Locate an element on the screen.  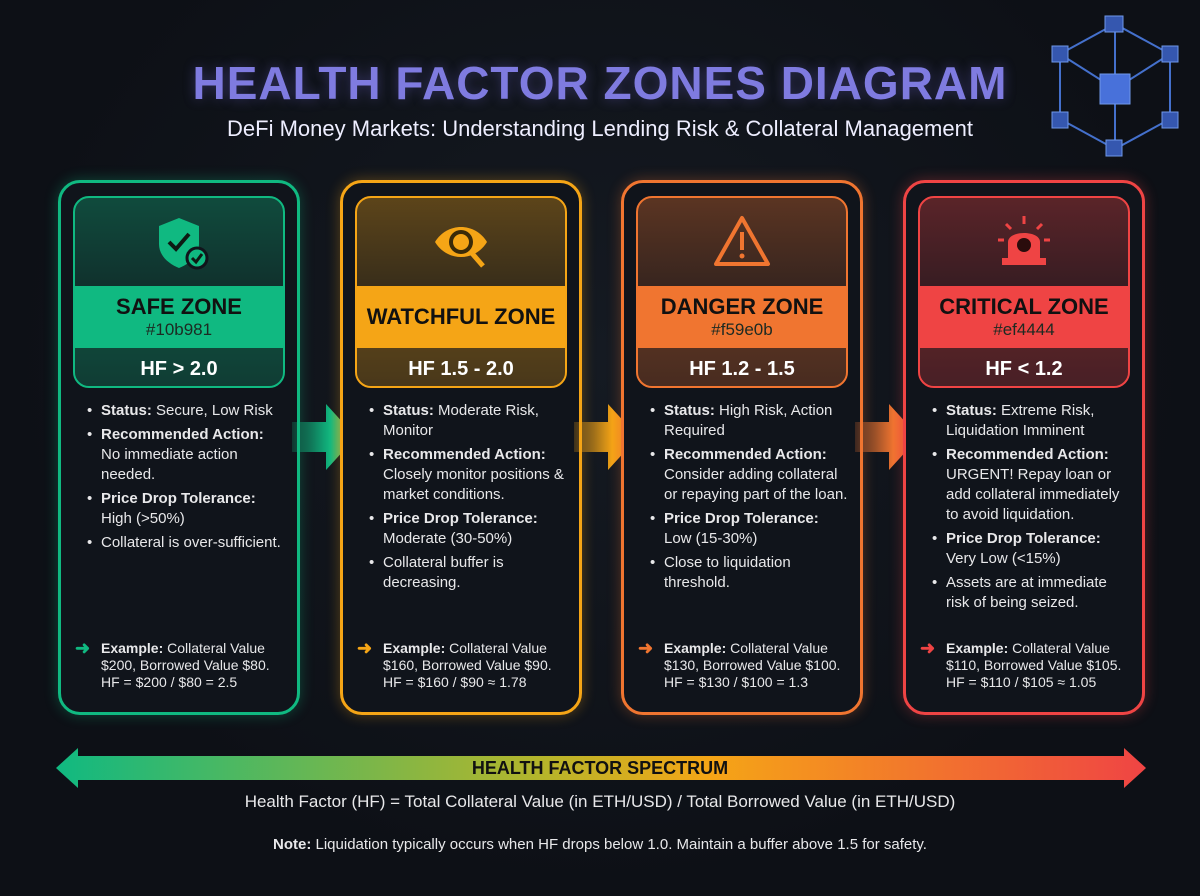
detail-text: Close to liquidation threshold. is located at coordinates (727, 572).